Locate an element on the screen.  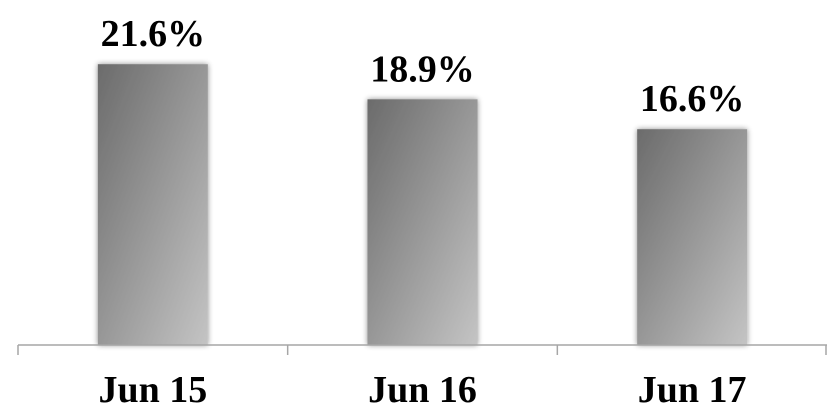
x-tick-label: Jun 15 is located at coordinates (152, 390).